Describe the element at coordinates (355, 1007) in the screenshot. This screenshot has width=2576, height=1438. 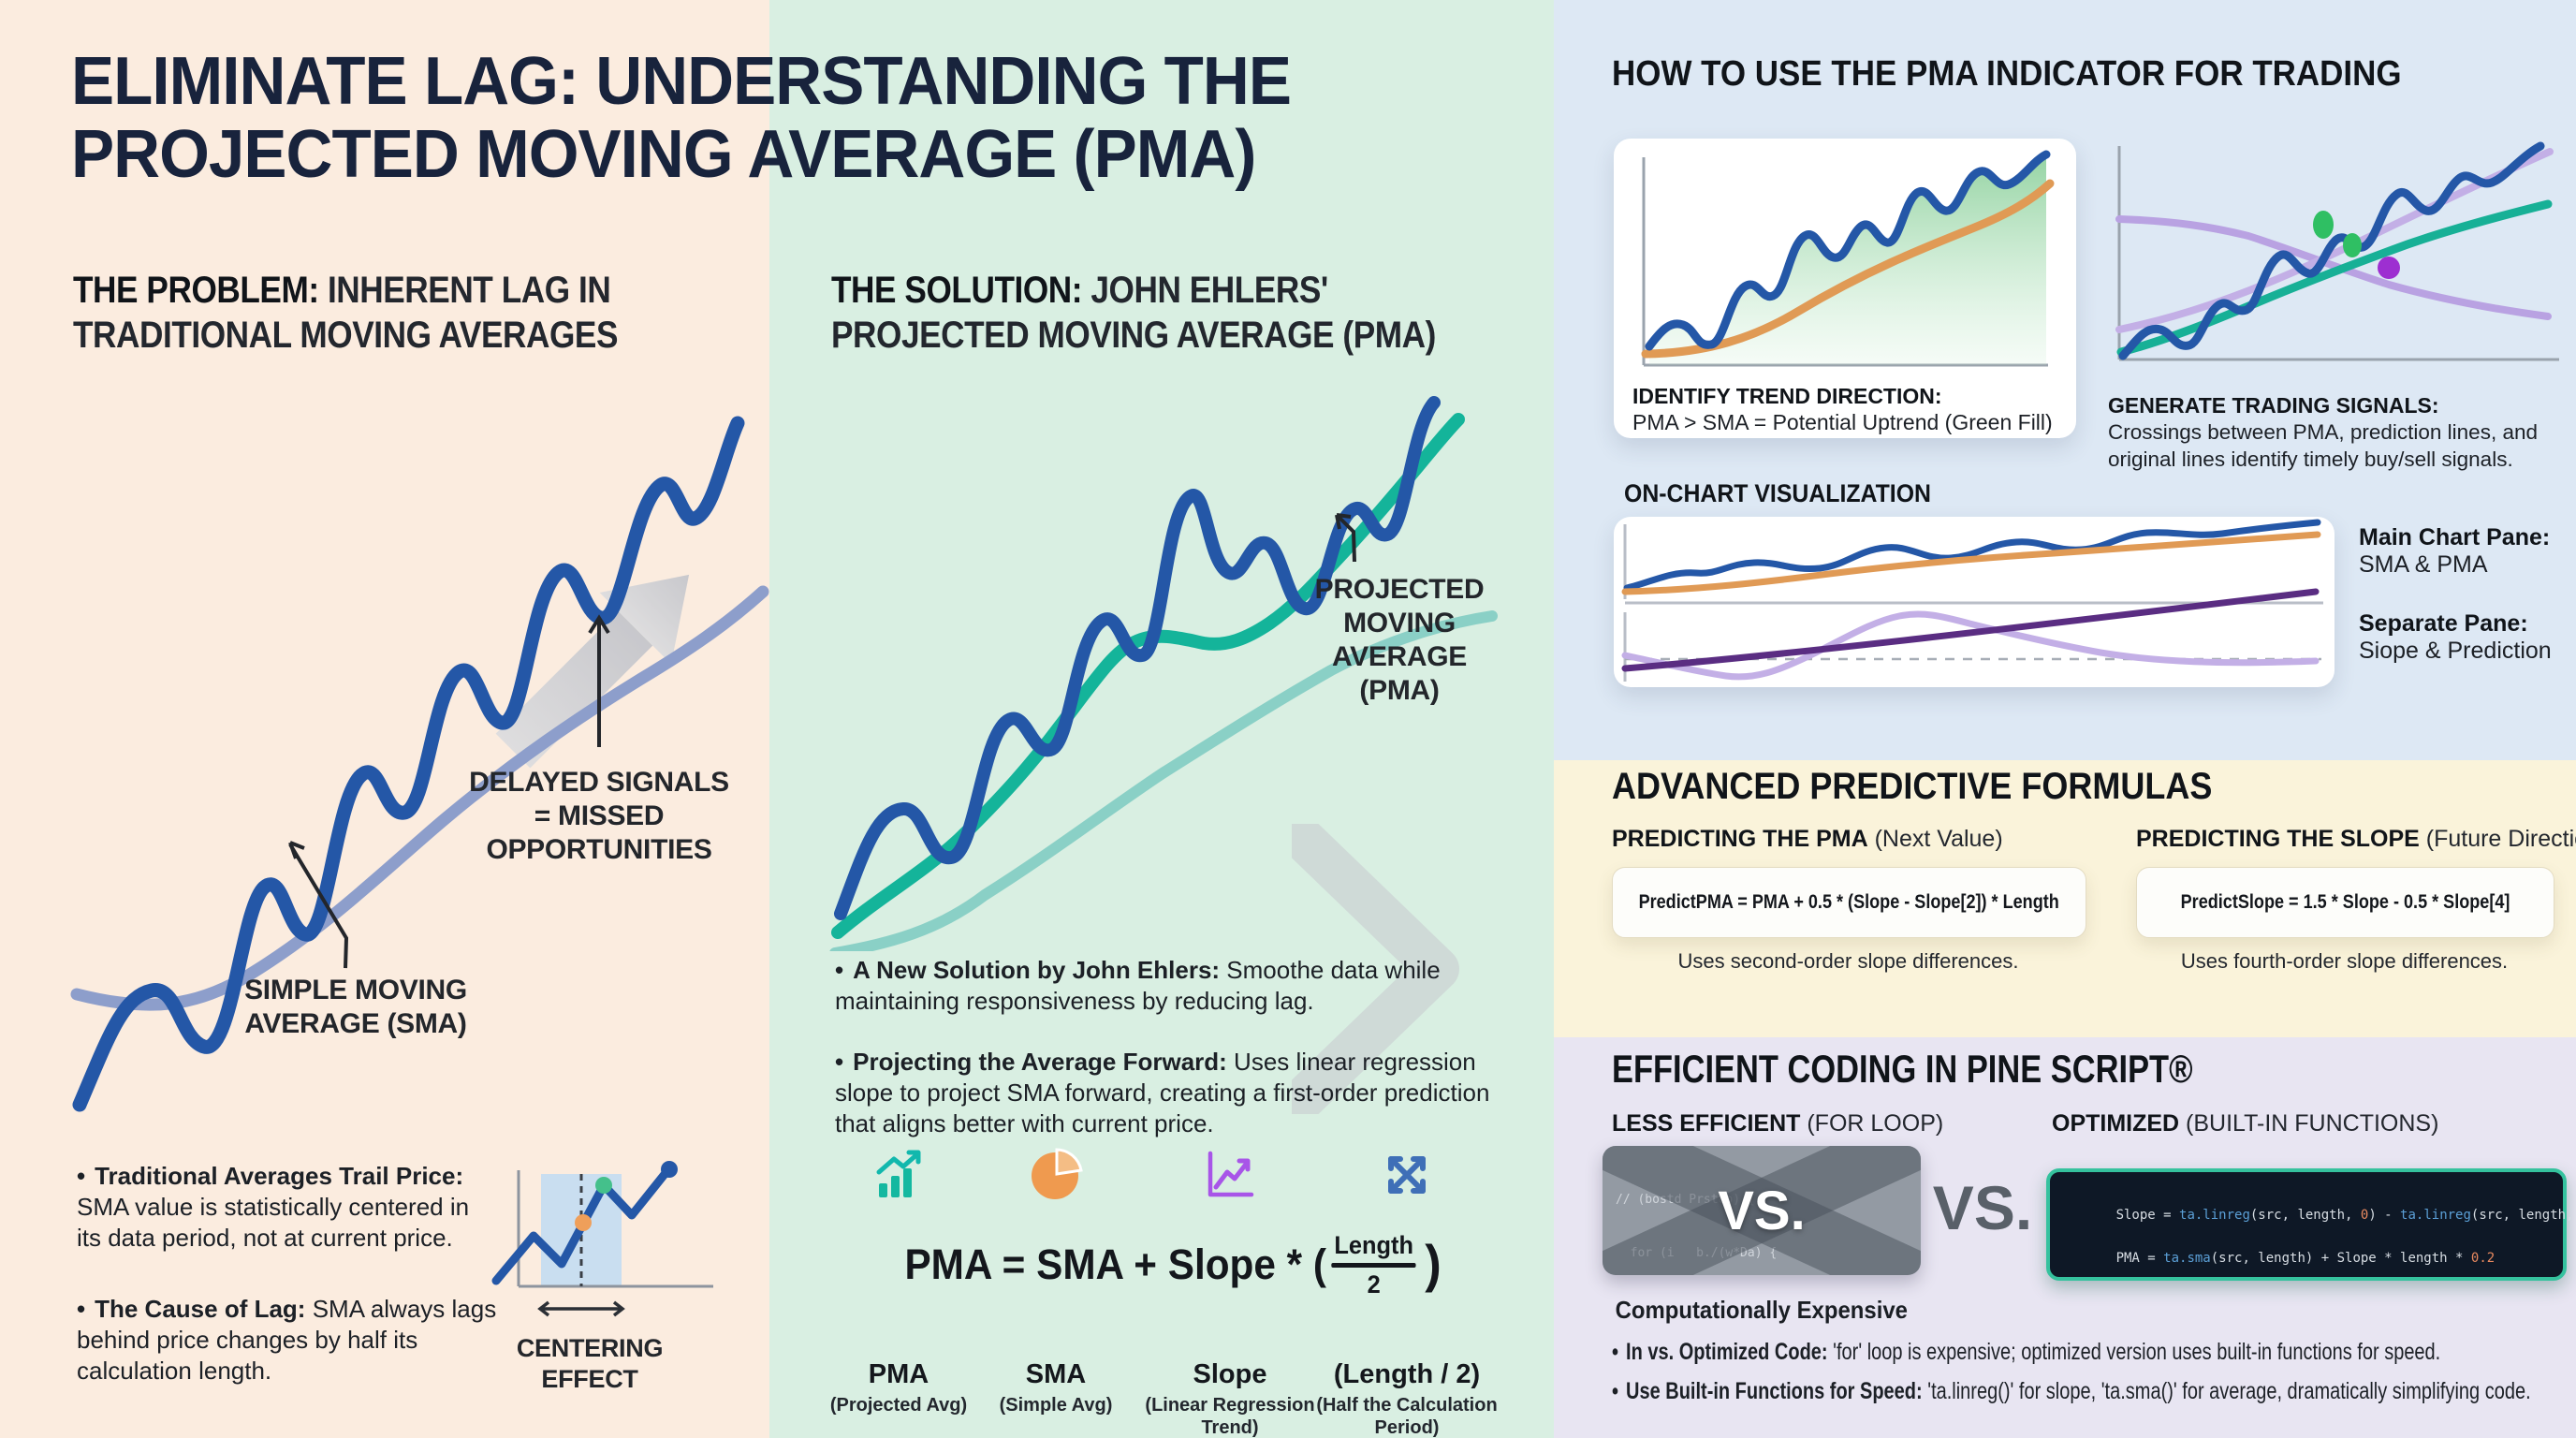
I see `sma-label: SIMPLE MOVING AVERAGE (SMA)` at that location.